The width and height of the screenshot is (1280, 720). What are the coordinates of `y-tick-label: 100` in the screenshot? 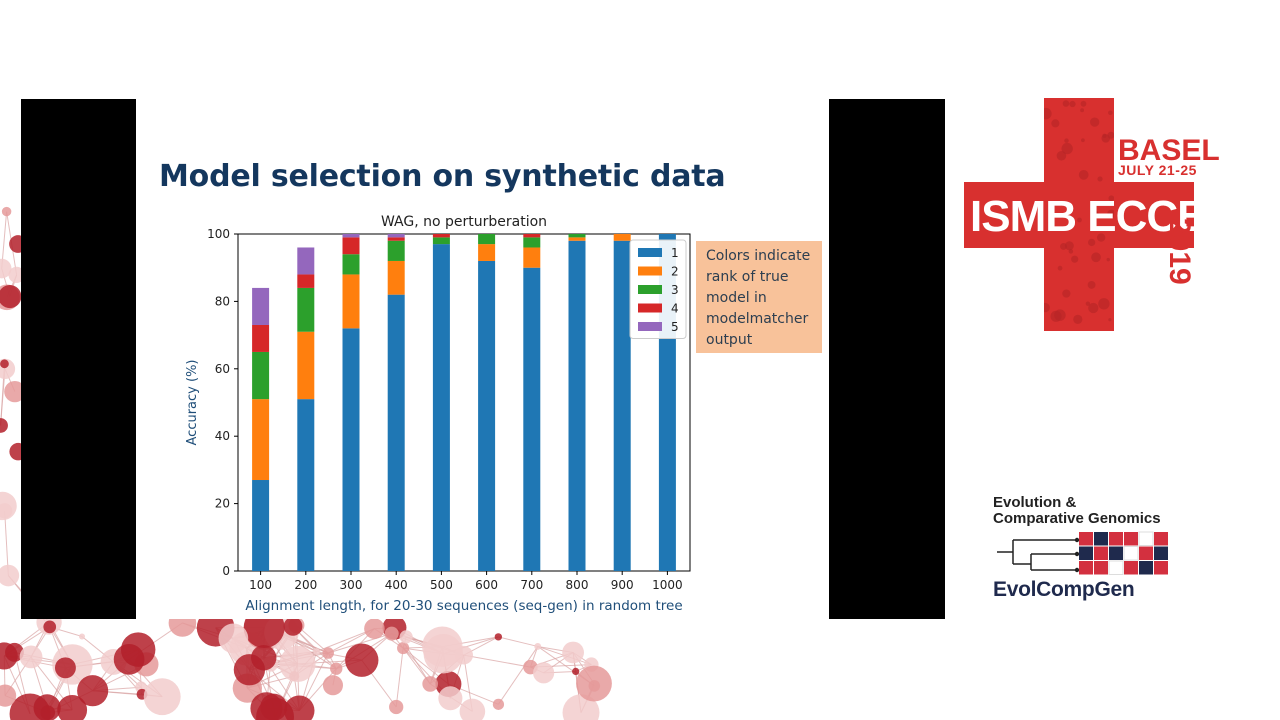 It's located at (218, 234).